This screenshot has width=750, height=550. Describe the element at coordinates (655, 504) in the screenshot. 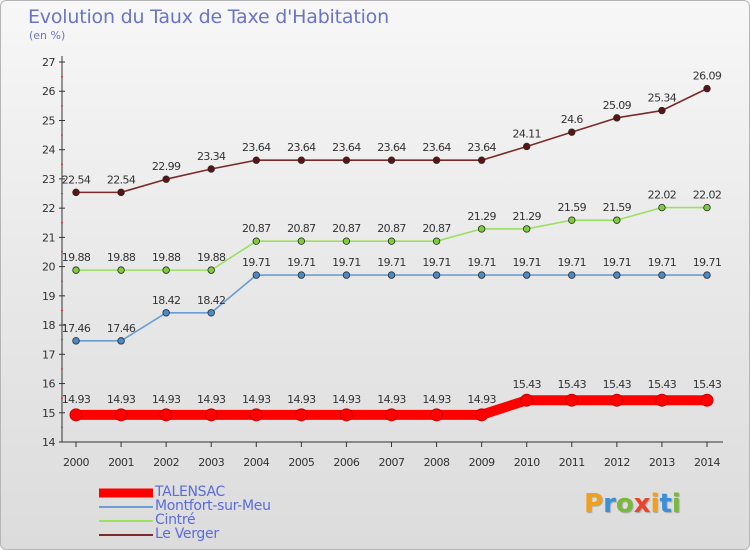

I see `logo-letter: i` at that location.